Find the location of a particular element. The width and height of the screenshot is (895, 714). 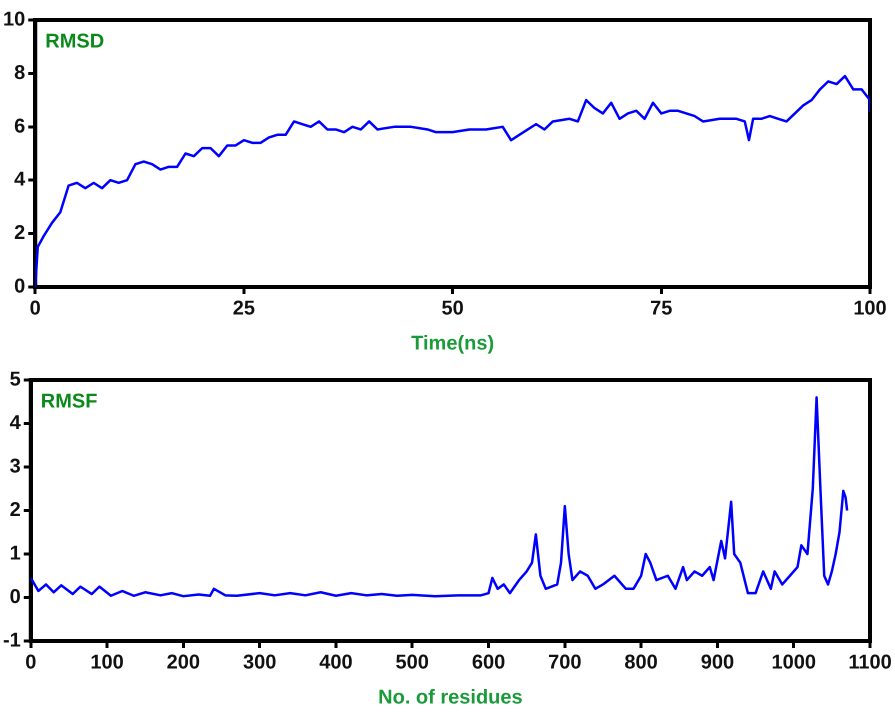

x-tick-label: 400 is located at coordinates (336, 663).